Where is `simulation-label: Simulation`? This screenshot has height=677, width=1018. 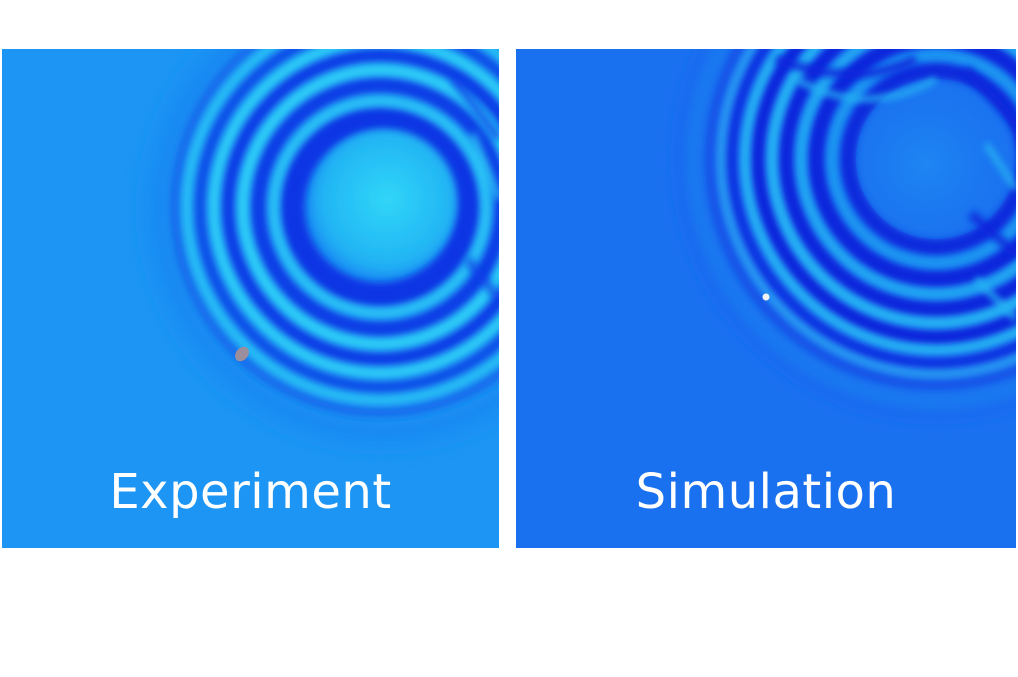 simulation-label: Simulation is located at coordinates (766, 492).